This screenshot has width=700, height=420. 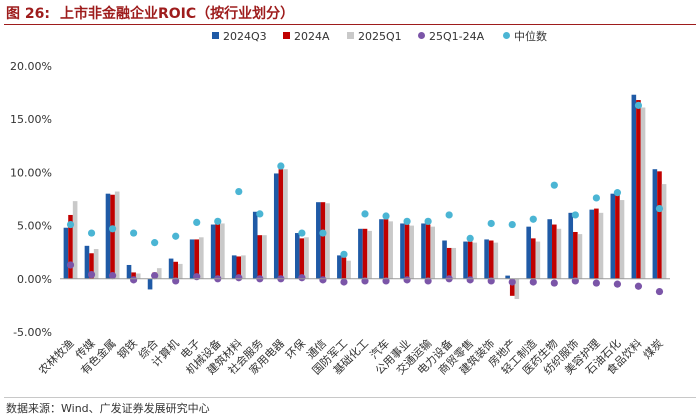 I want to click on legend-label: 25Q1-24A, so click(x=457, y=36).